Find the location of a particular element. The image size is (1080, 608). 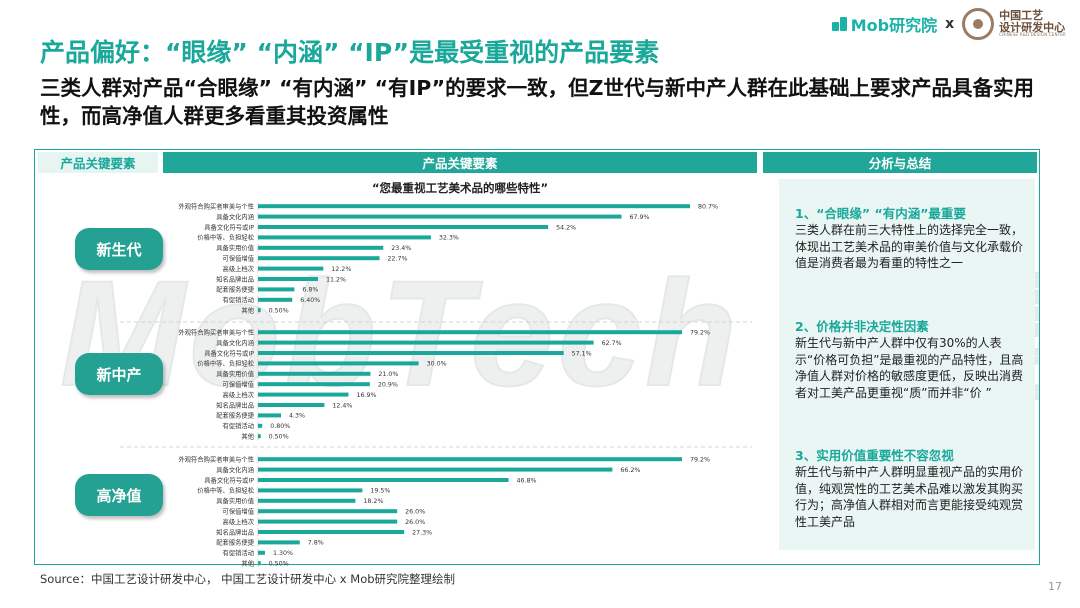

left-column-header: 产品关键要素 is located at coordinates (98, 162).